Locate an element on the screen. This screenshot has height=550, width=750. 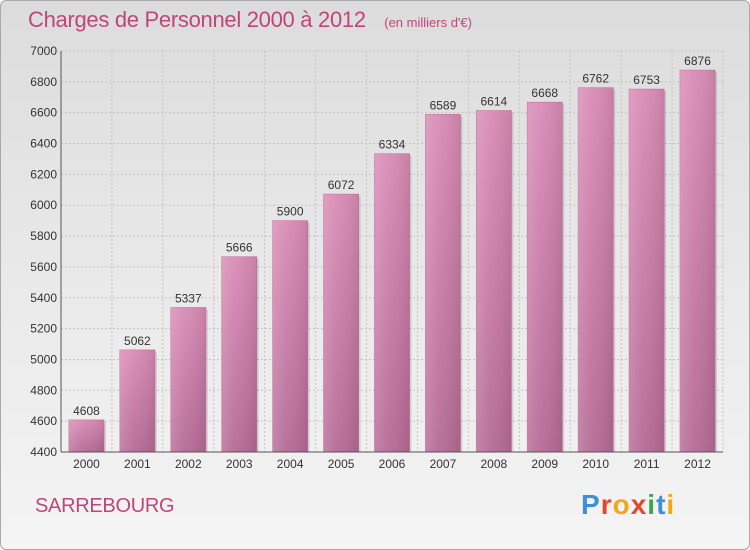
proxiti-logo: Proxiti is located at coordinates (628, 505).